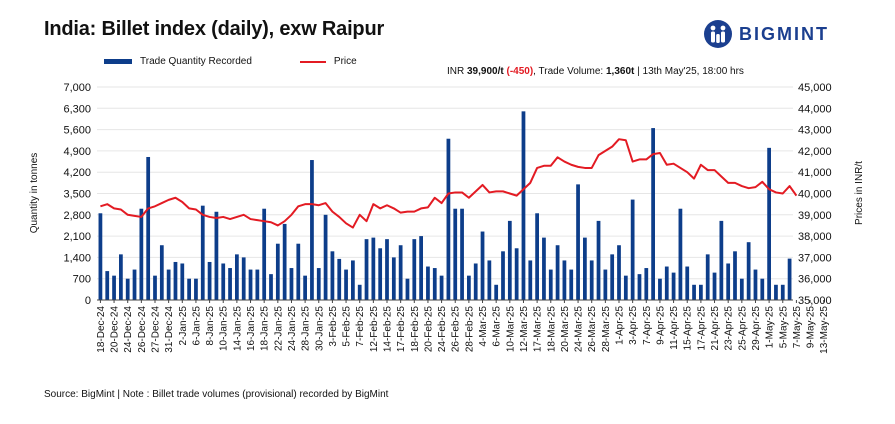 This screenshot has width=895, height=424. I want to click on y-tick-right: 45,000, so click(815, 88).